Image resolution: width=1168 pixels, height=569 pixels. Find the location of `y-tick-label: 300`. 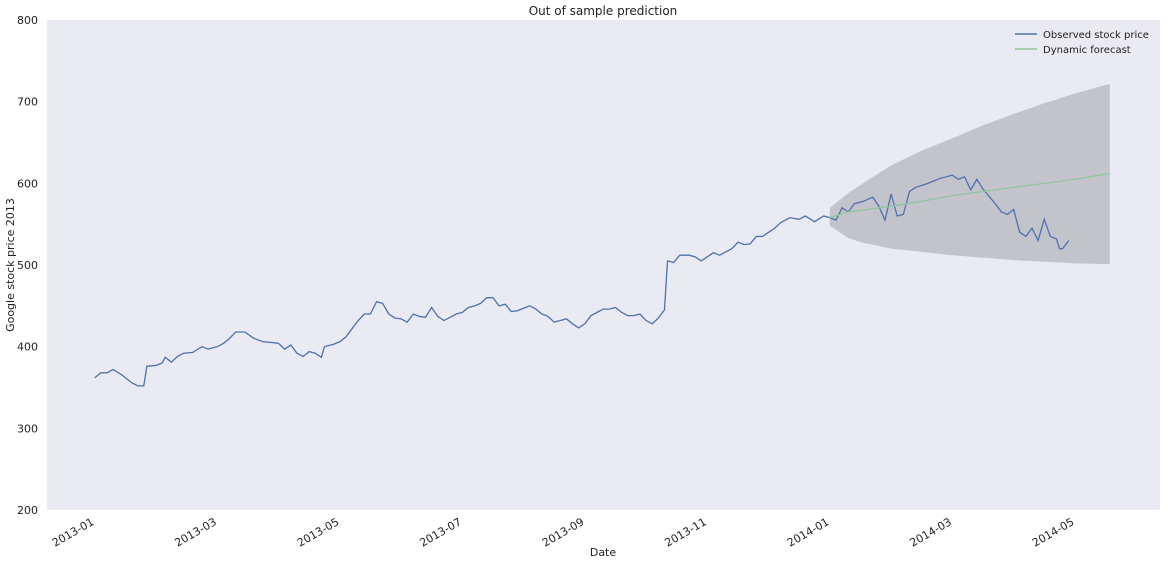

y-tick-label: 300 is located at coordinates (27, 428).